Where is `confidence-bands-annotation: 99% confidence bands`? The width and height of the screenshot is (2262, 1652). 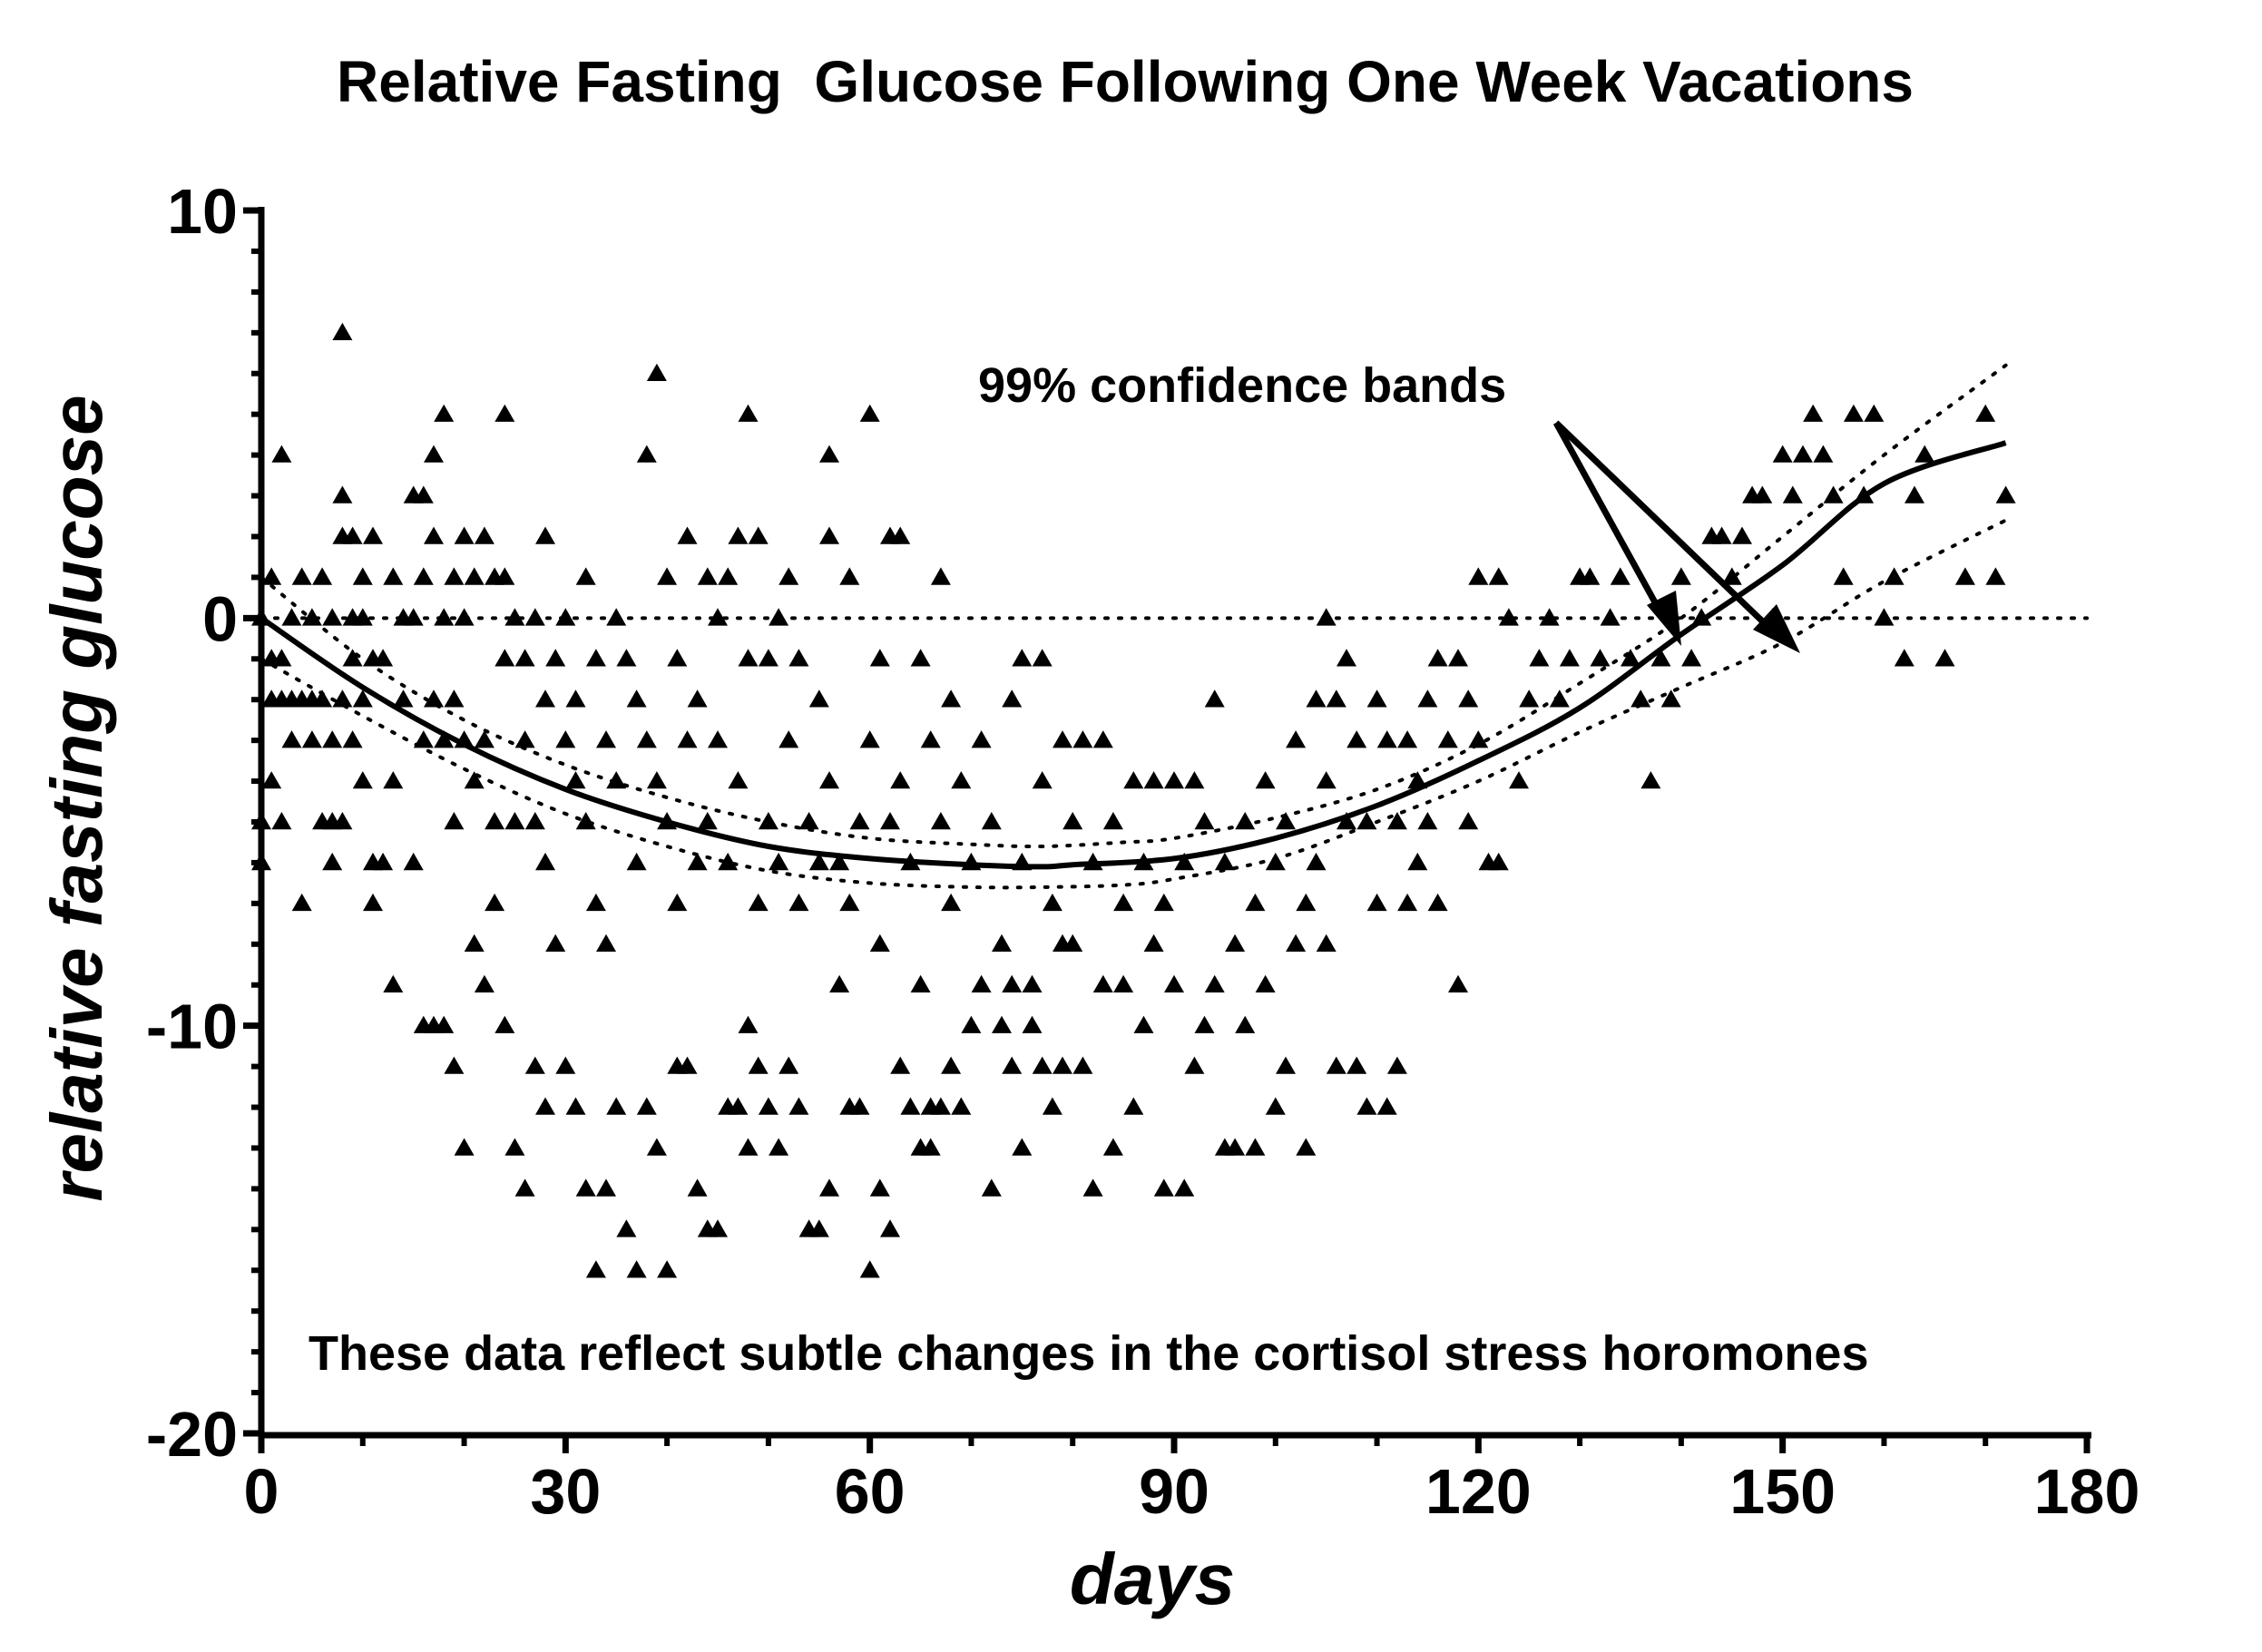 confidence-bands-annotation: 99% confidence bands is located at coordinates (1389, 505).